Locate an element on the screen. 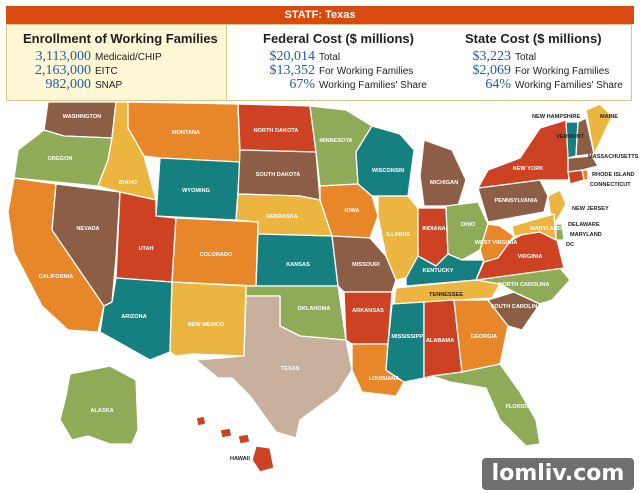 Image resolution: width=640 pixels, height=493 pixels. federal-row-total: $20,014 Total is located at coordinates (286, 56).